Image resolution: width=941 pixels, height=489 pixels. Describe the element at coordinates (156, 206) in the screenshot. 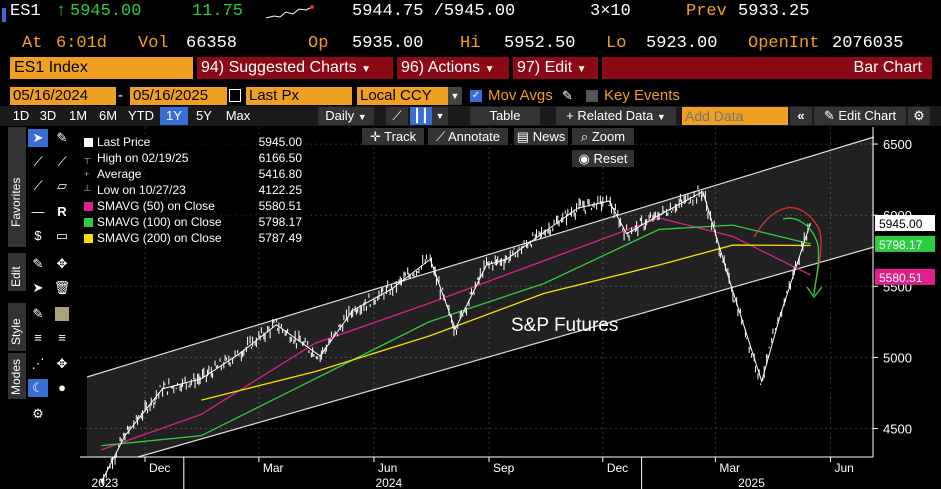

I see `legend-label: SMAVG (50) on Close` at that location.